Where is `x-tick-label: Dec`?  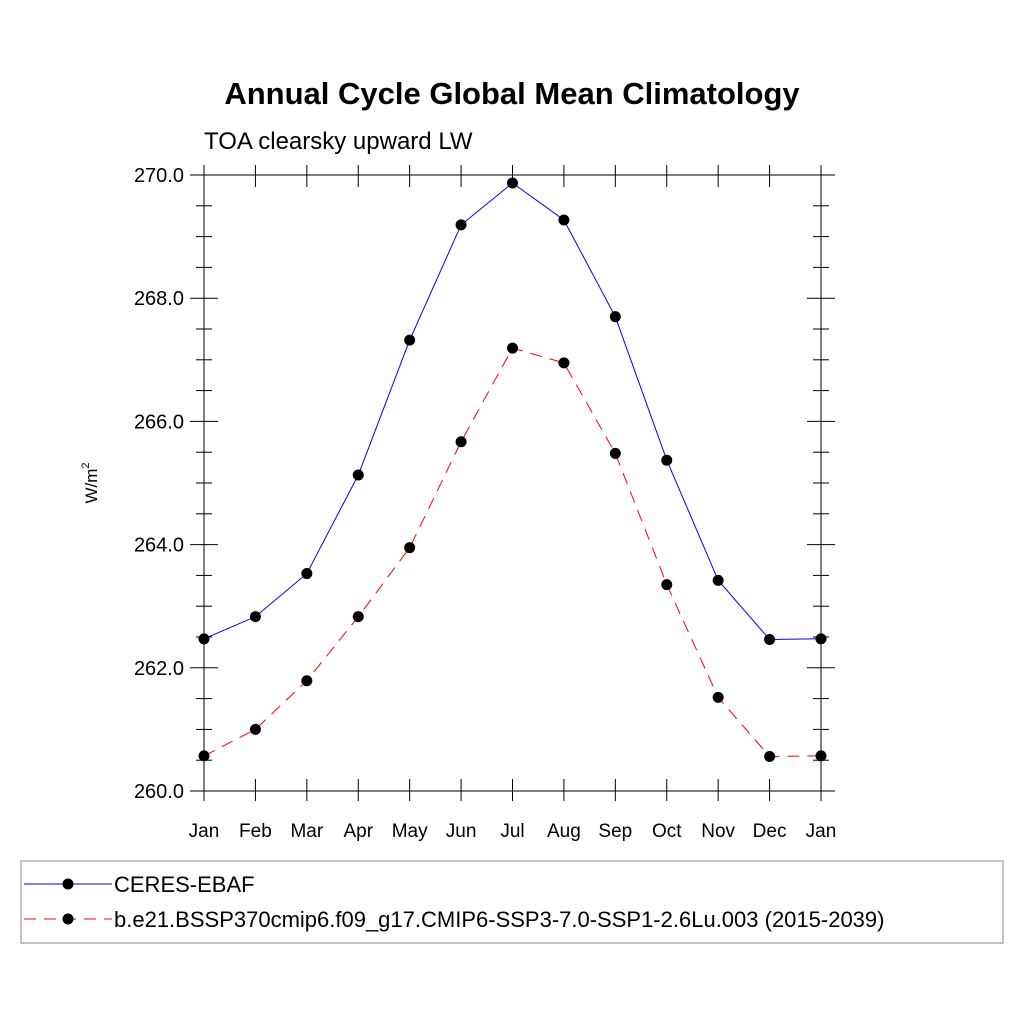 x-tick-label: Dec is located at coordinates (770, 831).